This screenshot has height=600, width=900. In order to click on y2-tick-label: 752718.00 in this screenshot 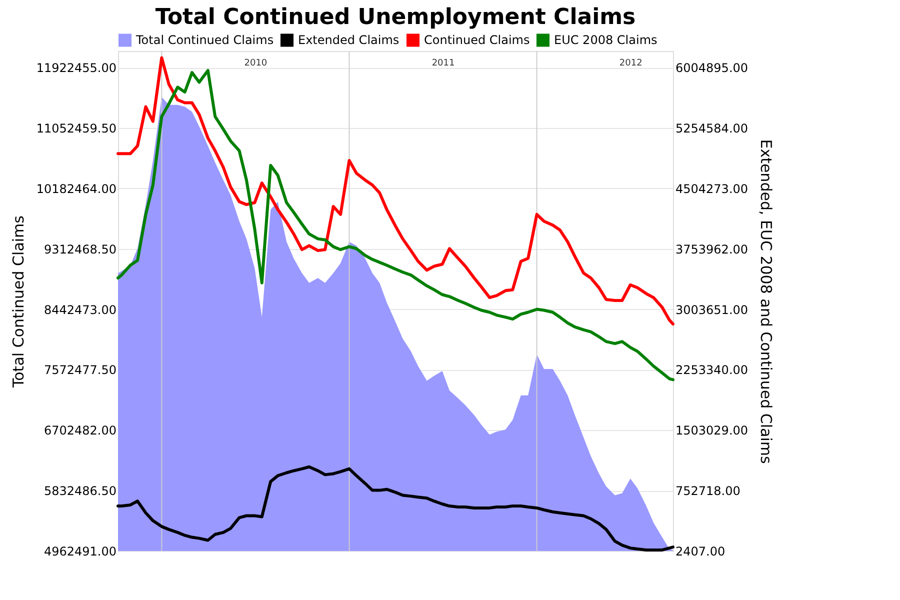, I will do `click(708, 491)`.